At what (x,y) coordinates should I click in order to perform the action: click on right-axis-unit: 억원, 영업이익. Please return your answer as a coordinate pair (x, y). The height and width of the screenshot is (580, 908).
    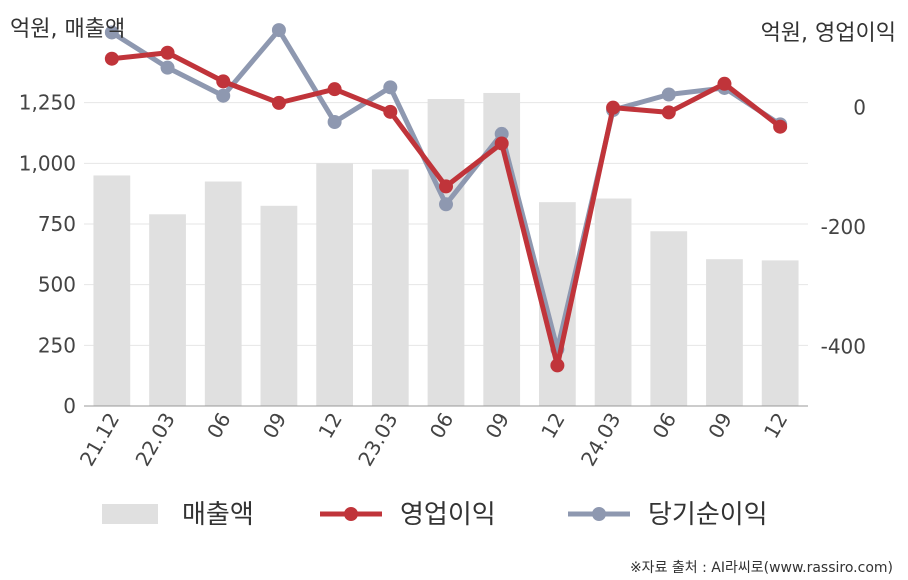
    Looking at the image, I should click on (828, 33).